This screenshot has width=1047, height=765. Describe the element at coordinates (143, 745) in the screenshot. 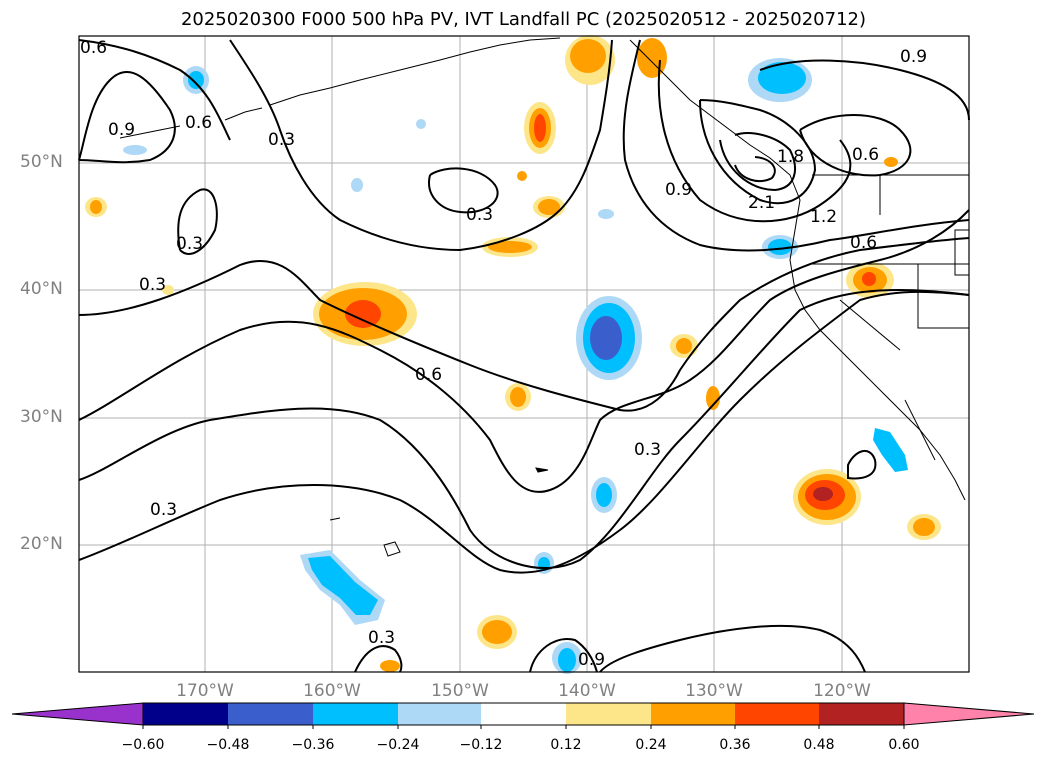

I see `colorbar-tick-label: −0.60` at that location.